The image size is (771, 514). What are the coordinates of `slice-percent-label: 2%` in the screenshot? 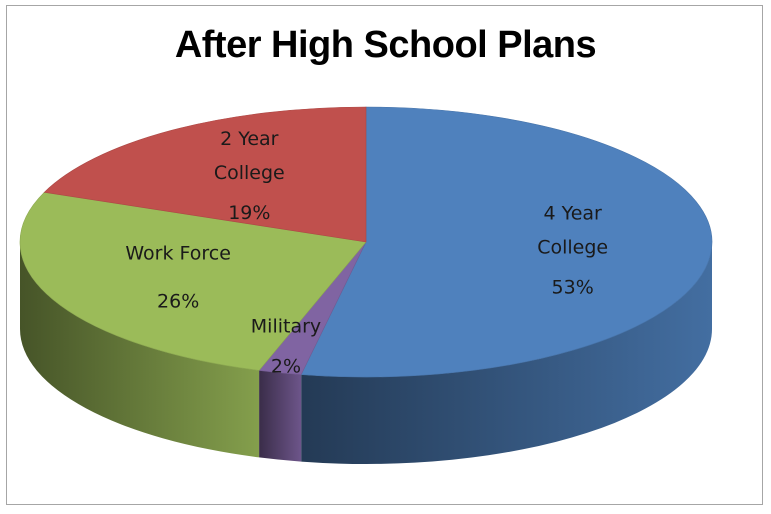 It's located at (286, 367).